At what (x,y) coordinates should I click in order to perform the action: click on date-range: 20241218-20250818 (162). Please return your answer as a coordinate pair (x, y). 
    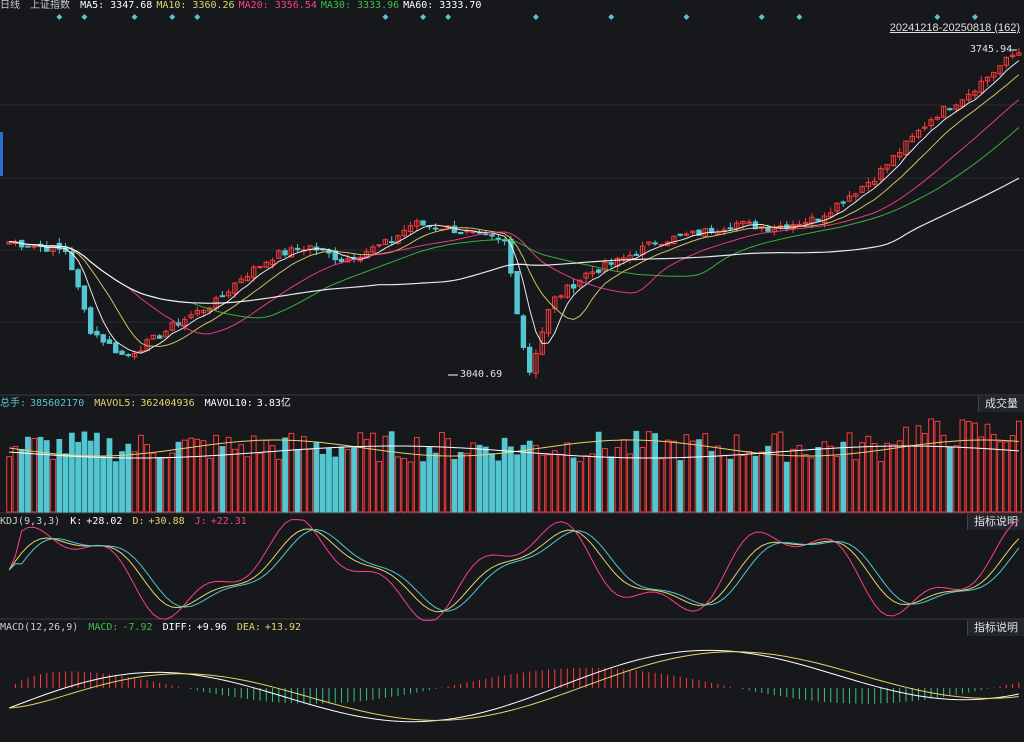
    Looking at the image, I should click on (954, 28).